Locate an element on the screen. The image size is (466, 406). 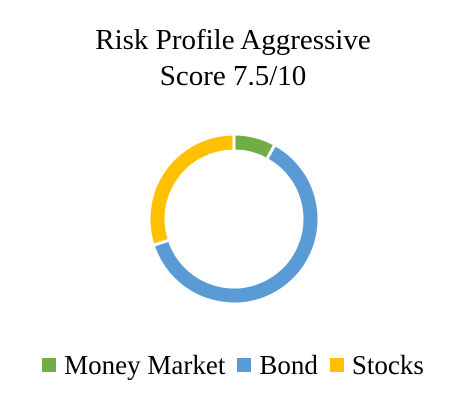
legend-label-stocks: Stocks is located at coordinates (387, 364).